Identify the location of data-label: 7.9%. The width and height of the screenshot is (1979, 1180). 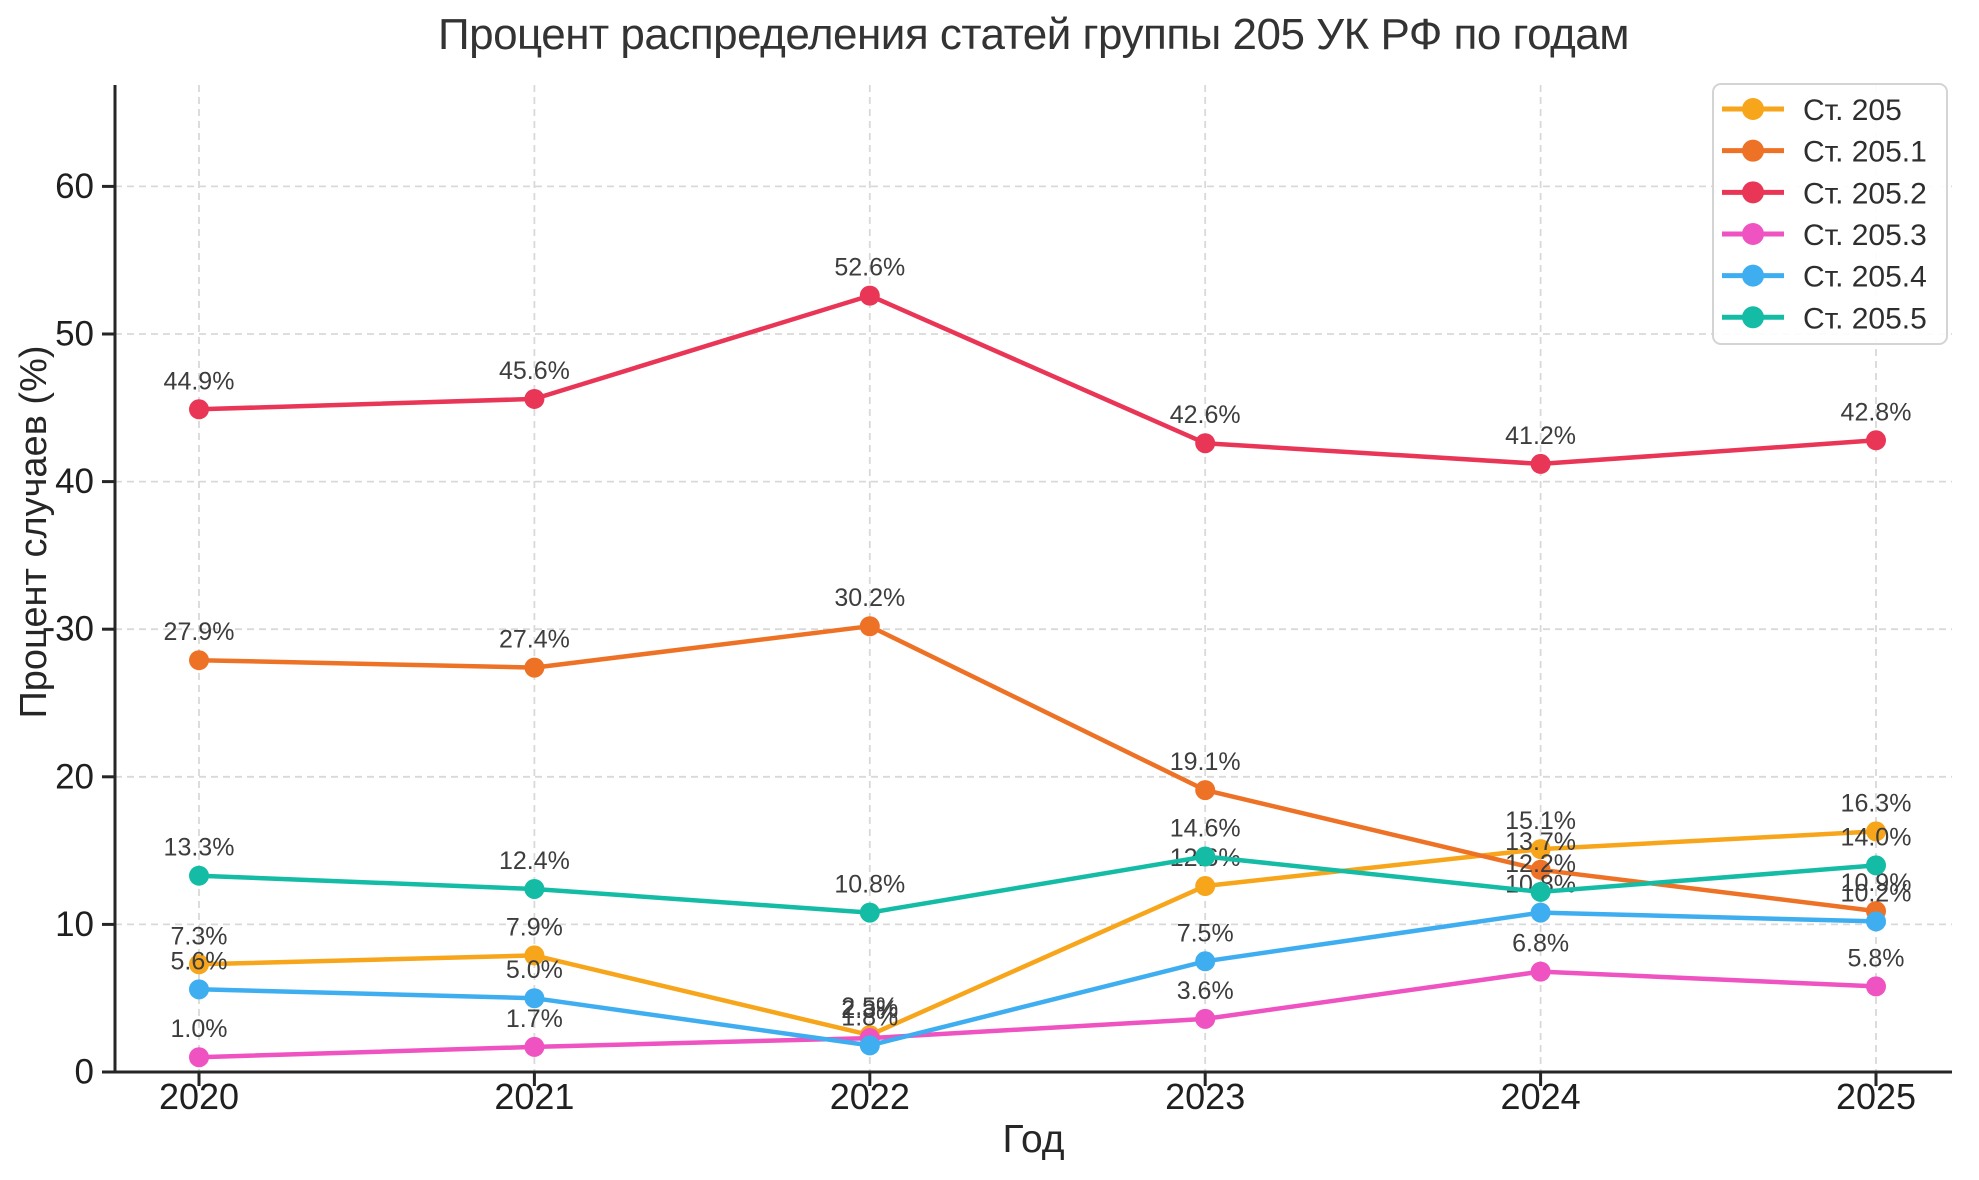
(534, 927).